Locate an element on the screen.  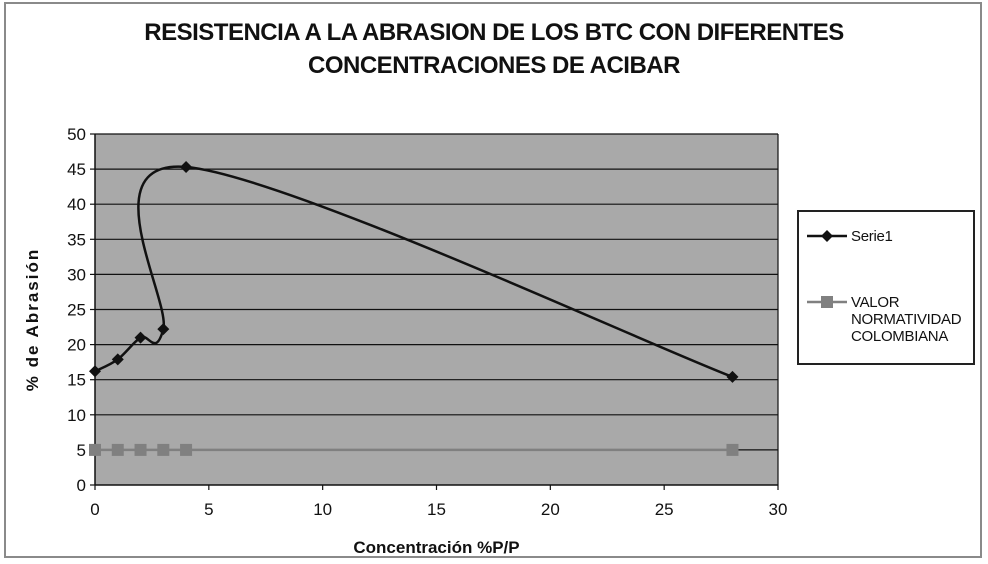
y-axis-ticks: 0 5 10 15 20 25 30 35 40 45 50 is located at coordinates (81, 310).